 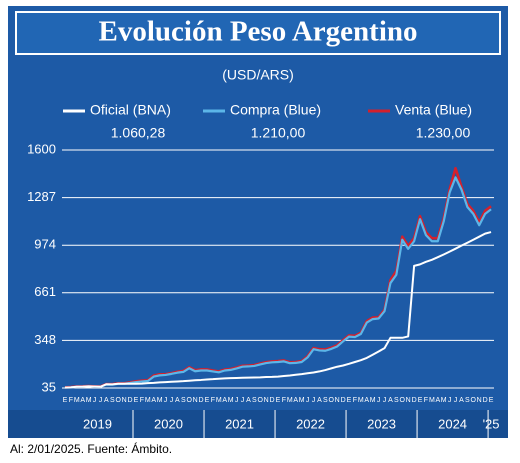 What do you see at coordinates (91, 448) in the screenshot?
I see `footnote: Al: 2/01/2025. Fuente: Ámbito.` at bounding box center [91, 448].